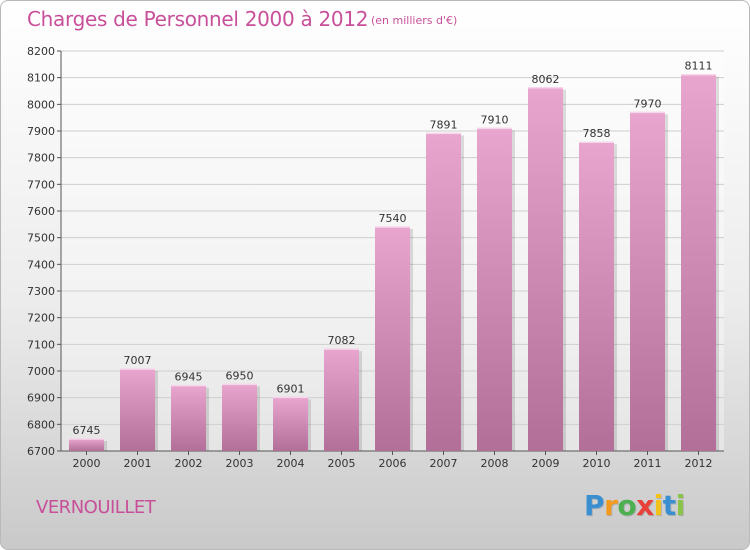 This screenshot has height=550, width=750. Describe the element at coordinates (291, 388) in the screenshot. I see `data-label: 6901` at that location.